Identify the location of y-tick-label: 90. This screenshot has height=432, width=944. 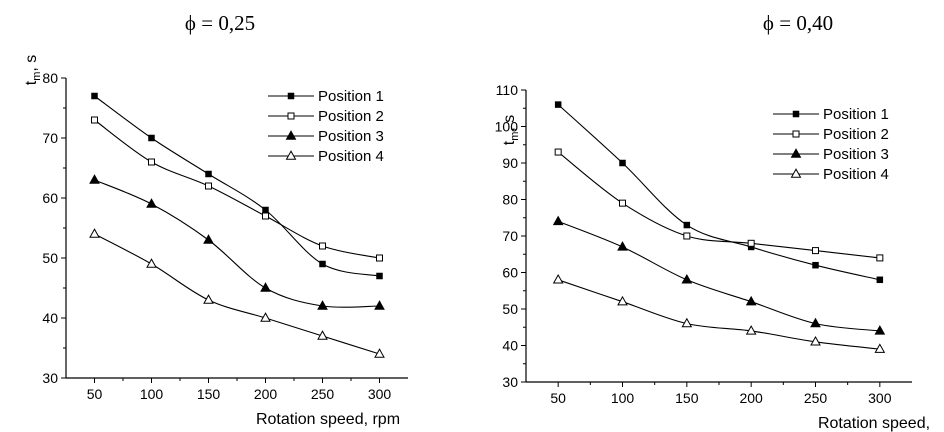
(510, 163).